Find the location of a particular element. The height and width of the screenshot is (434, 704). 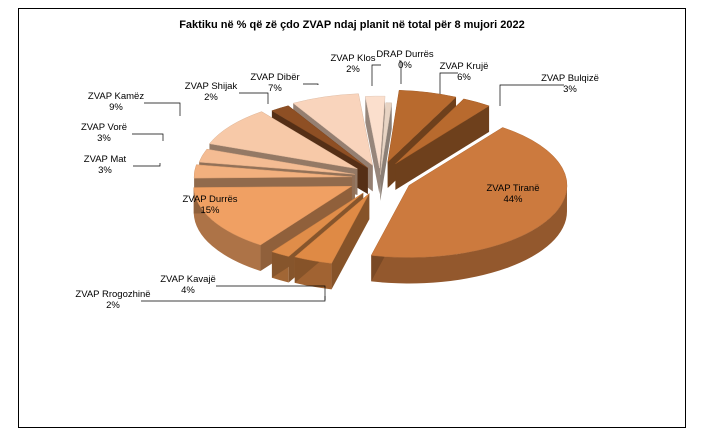

slice-percent-zvap-vore: 3% is located at coordinates (104, 138).